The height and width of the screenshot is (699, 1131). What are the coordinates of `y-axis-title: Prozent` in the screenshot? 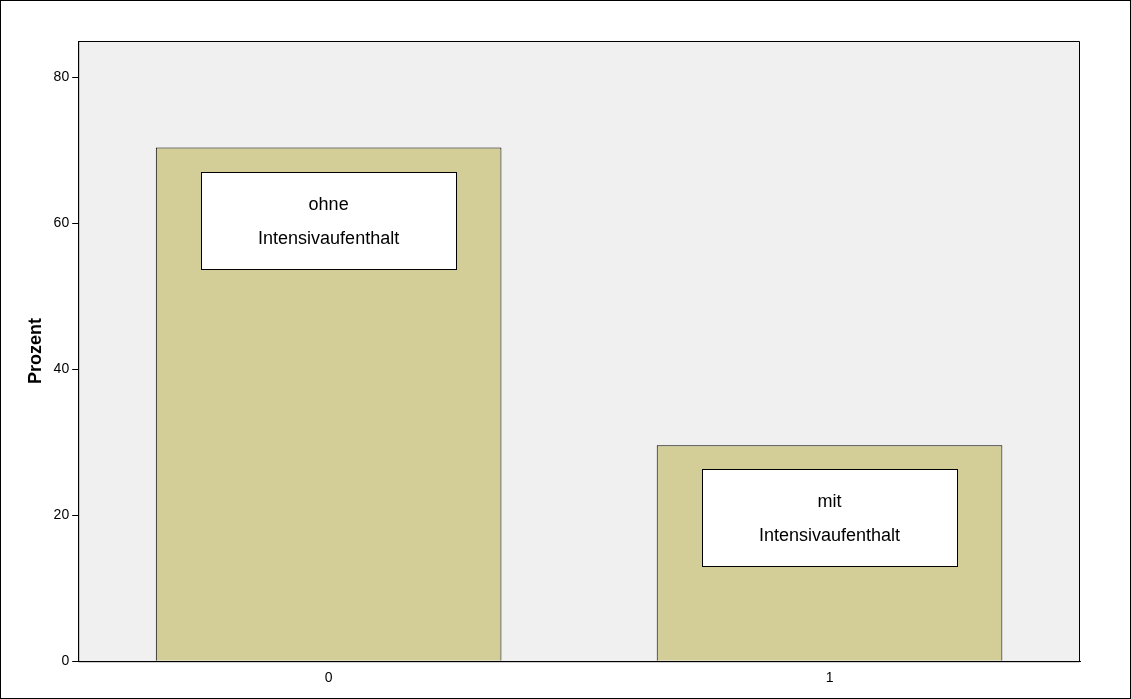 It's located at (34, 351).